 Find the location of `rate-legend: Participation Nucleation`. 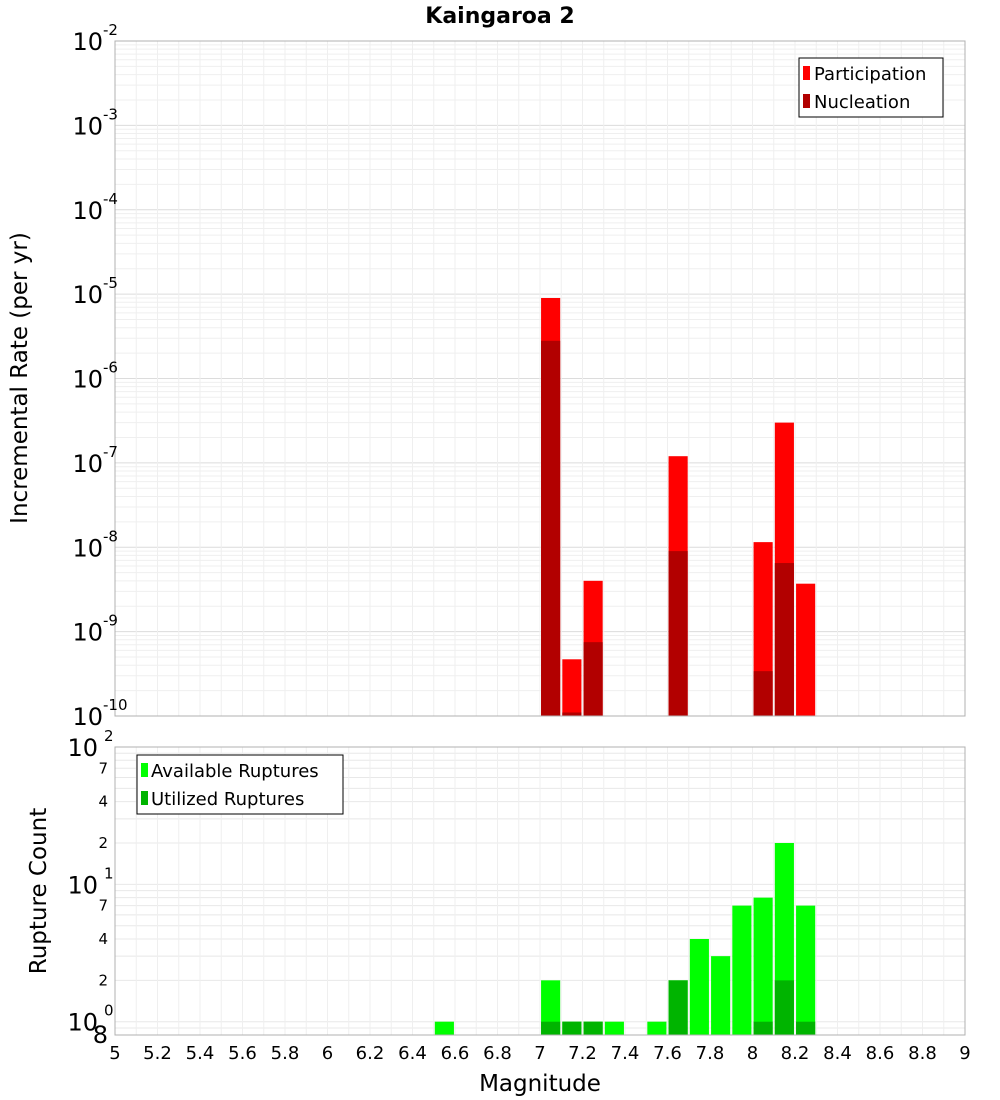

rate-legend: Participation Nucleation is located at coordinates (871, 87).